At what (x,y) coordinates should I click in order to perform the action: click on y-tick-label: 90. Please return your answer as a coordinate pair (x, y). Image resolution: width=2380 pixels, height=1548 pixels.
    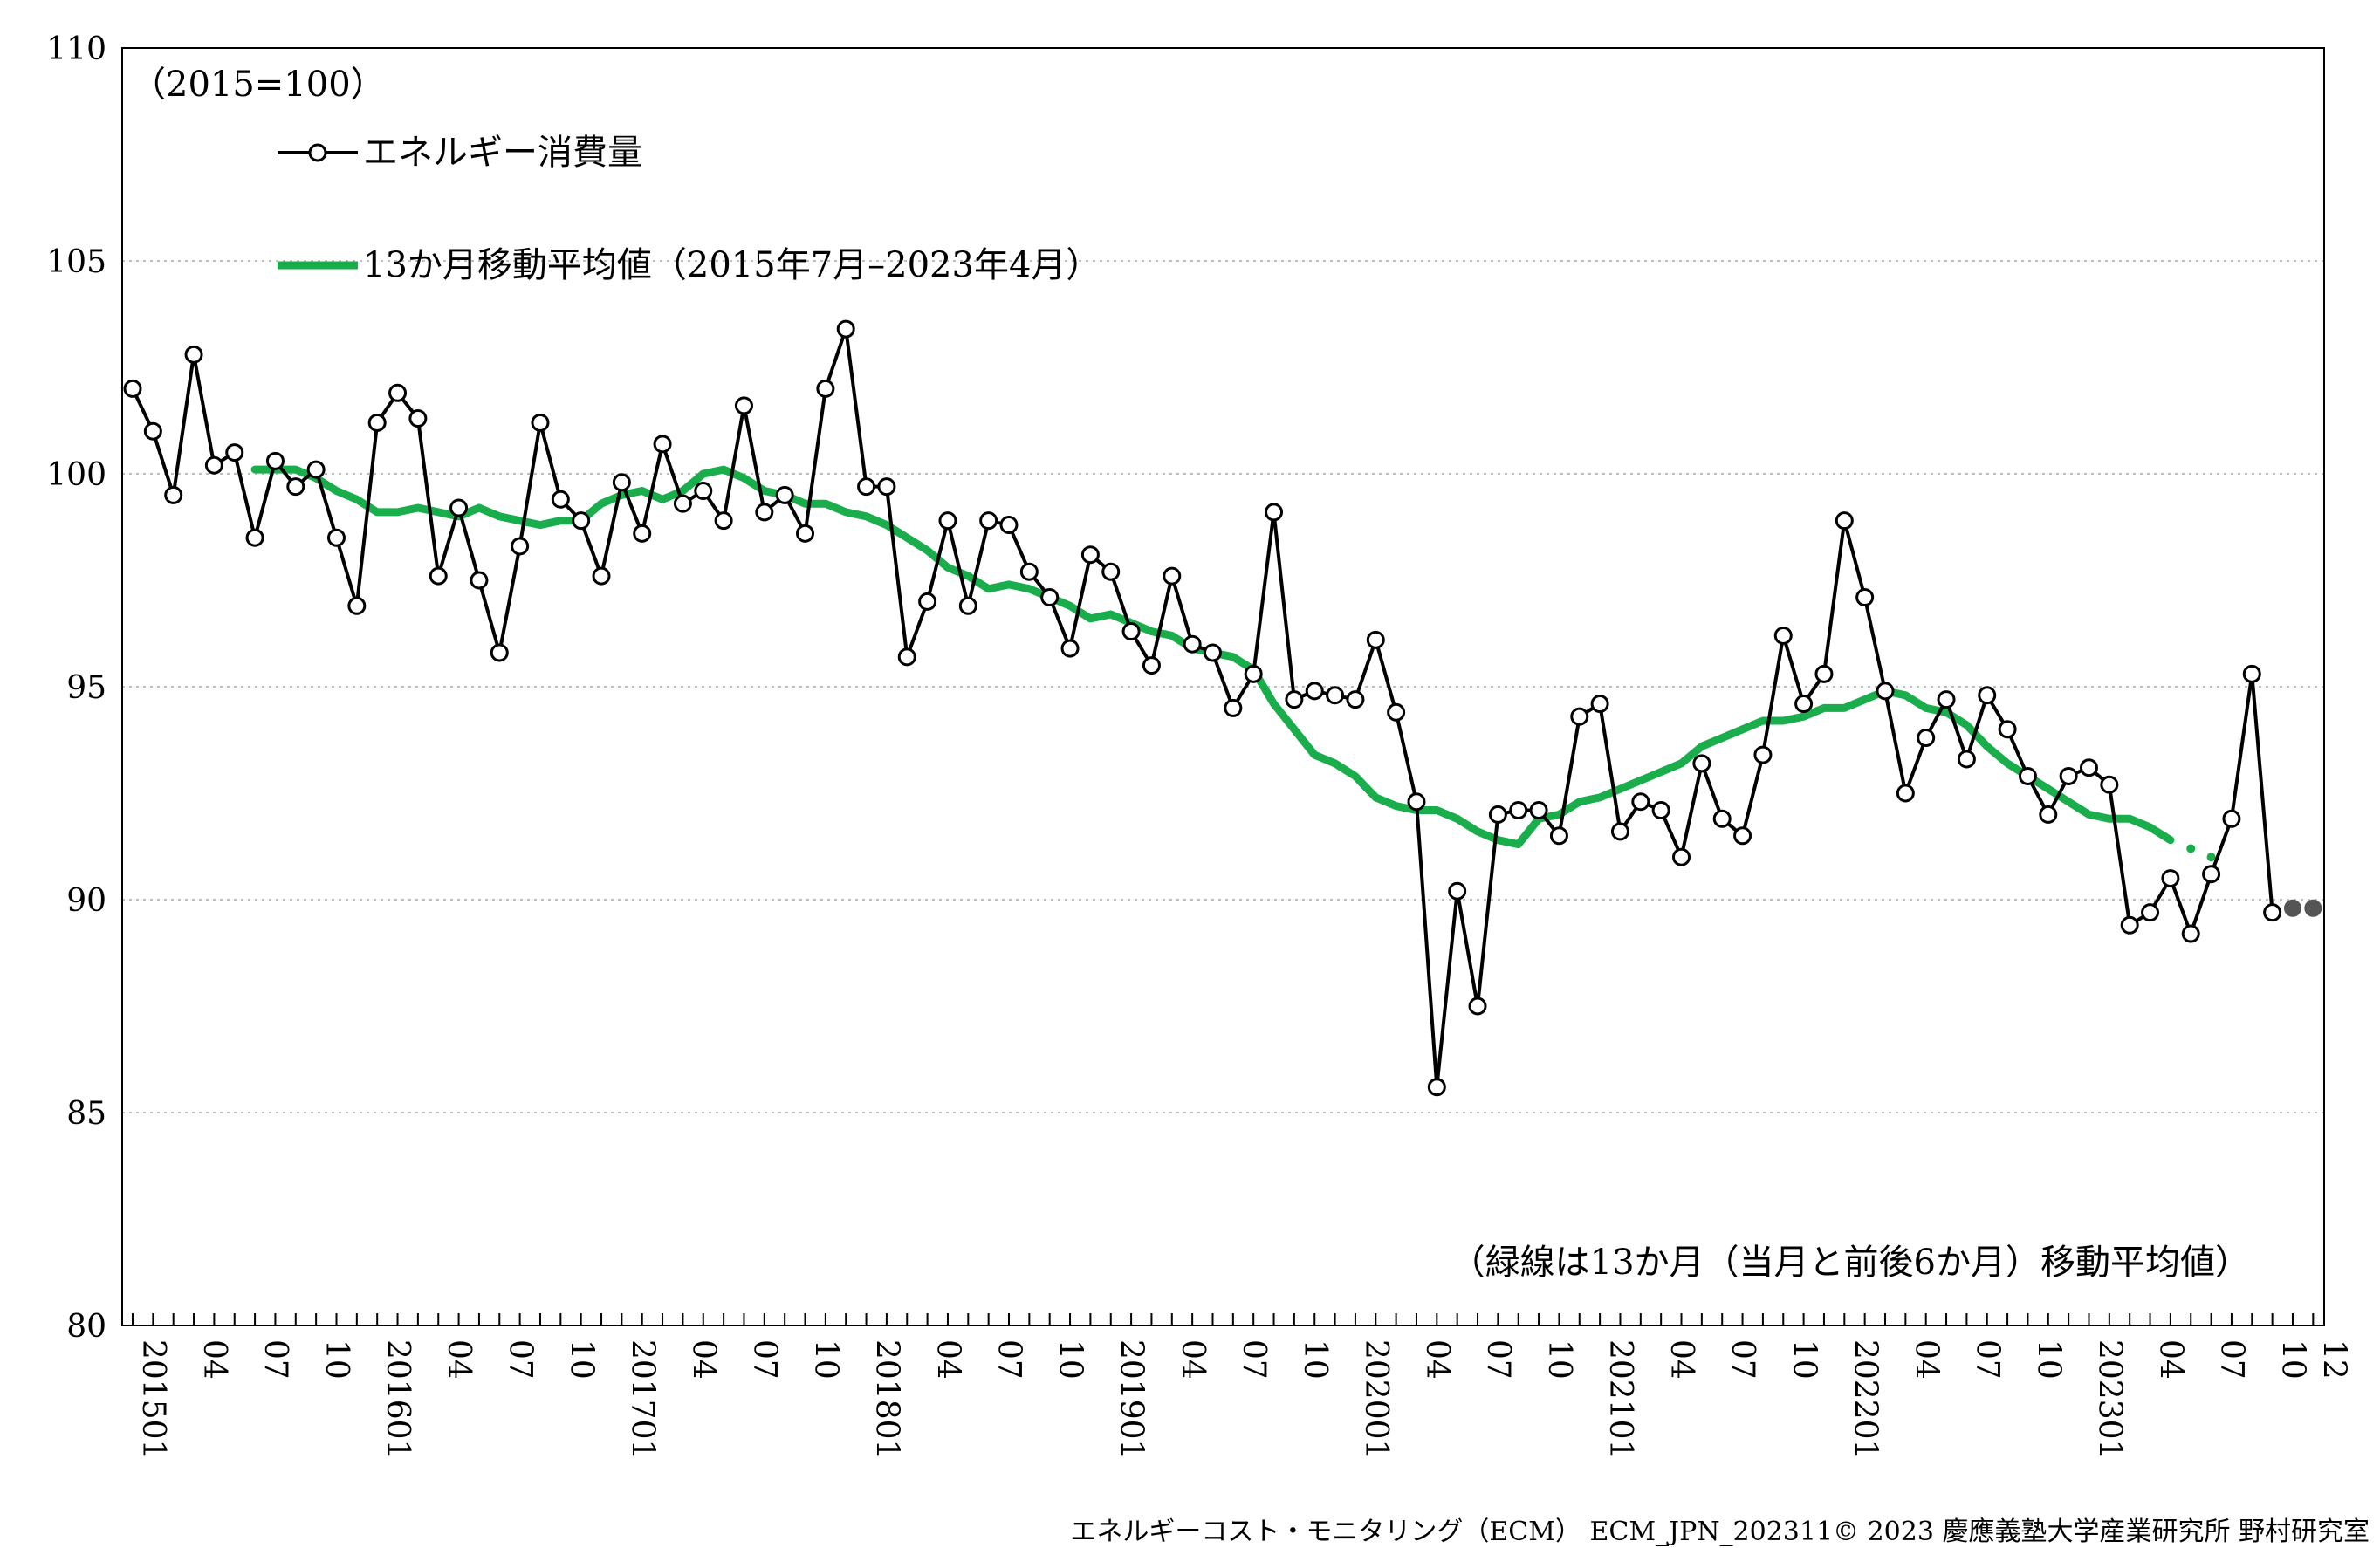
    Looking at the image, I should click on (86, 901).